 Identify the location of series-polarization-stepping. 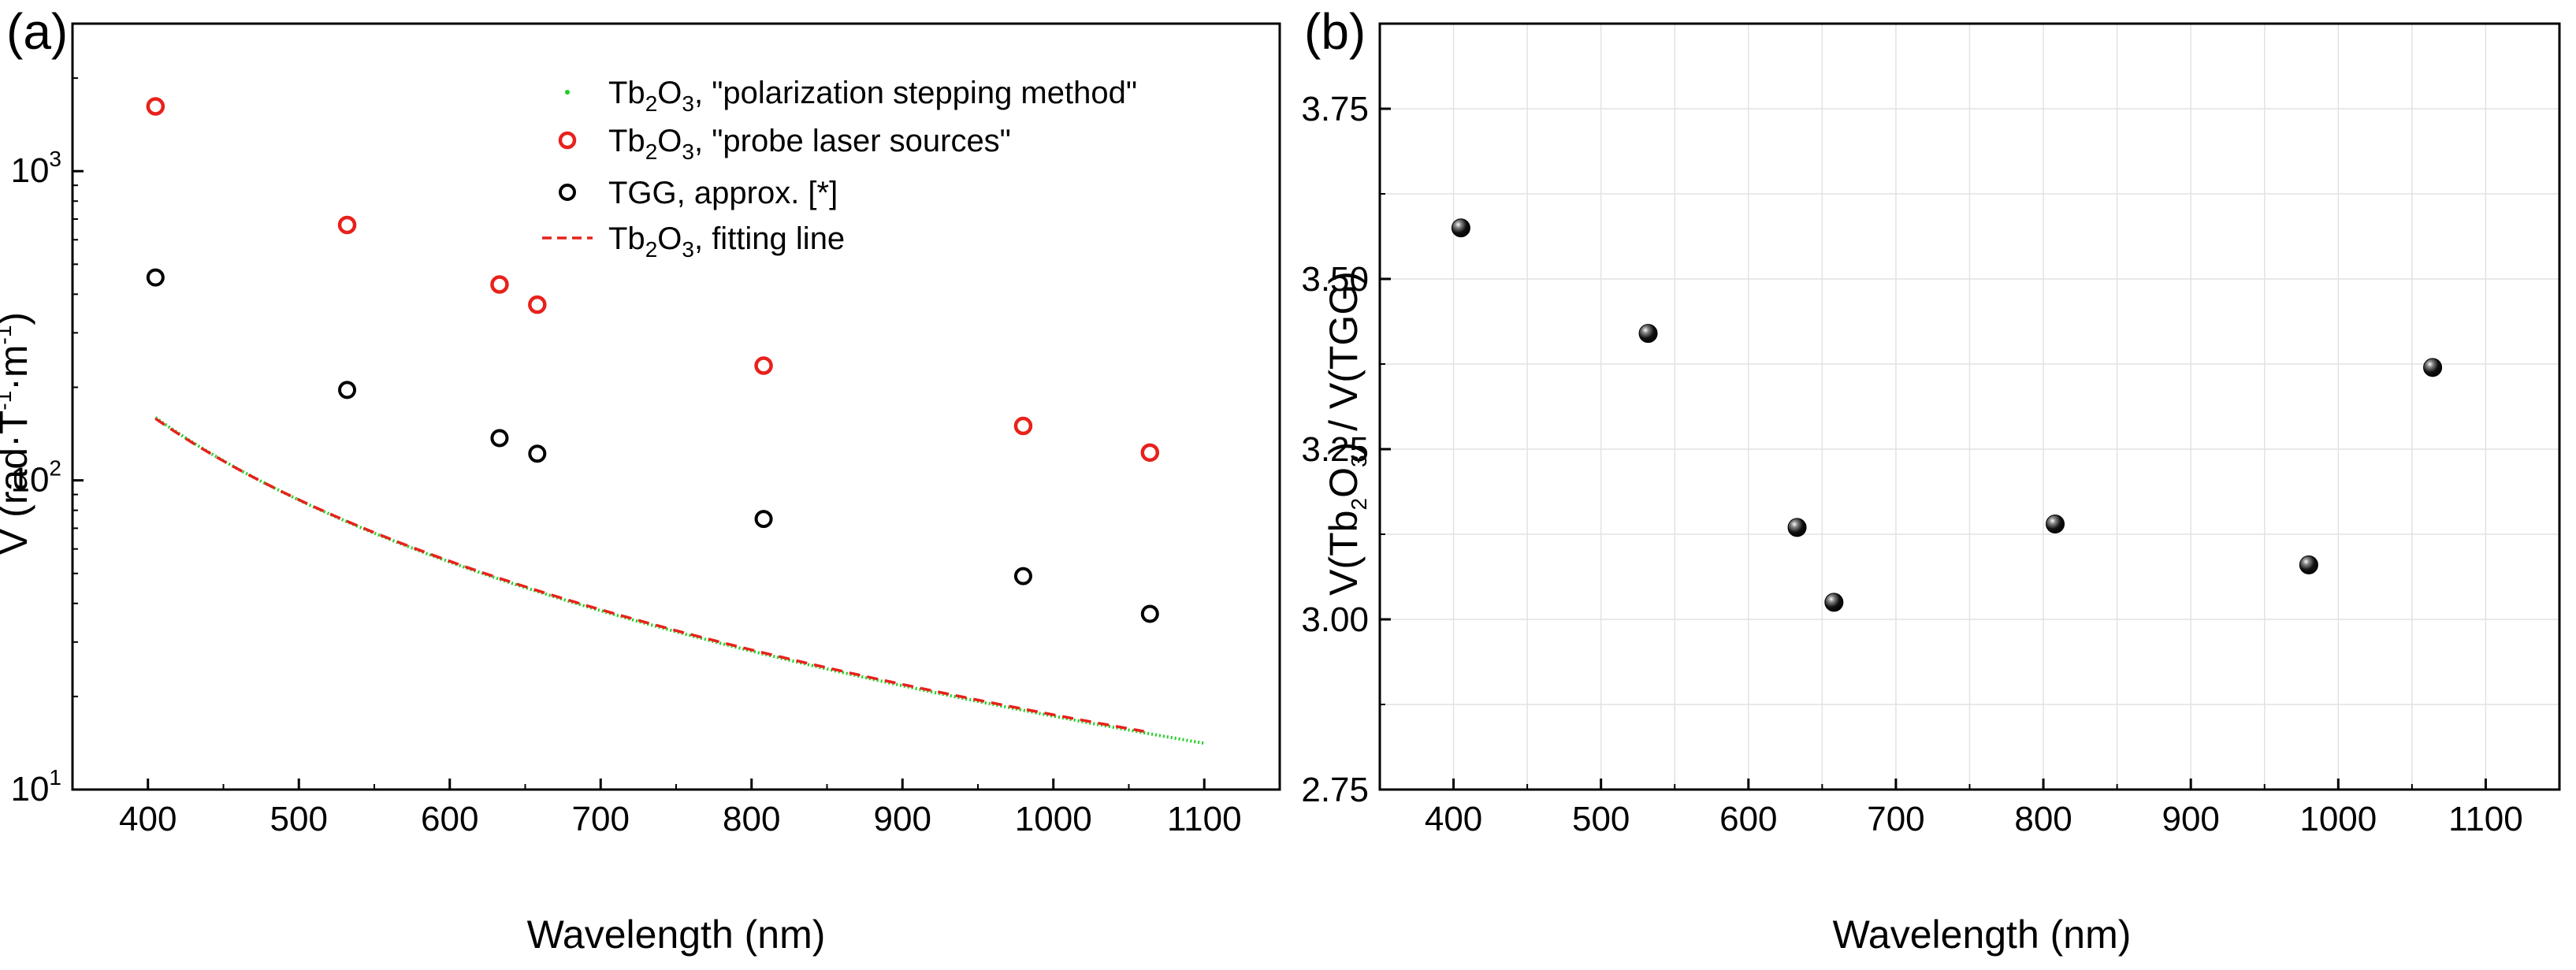
(679, 580).